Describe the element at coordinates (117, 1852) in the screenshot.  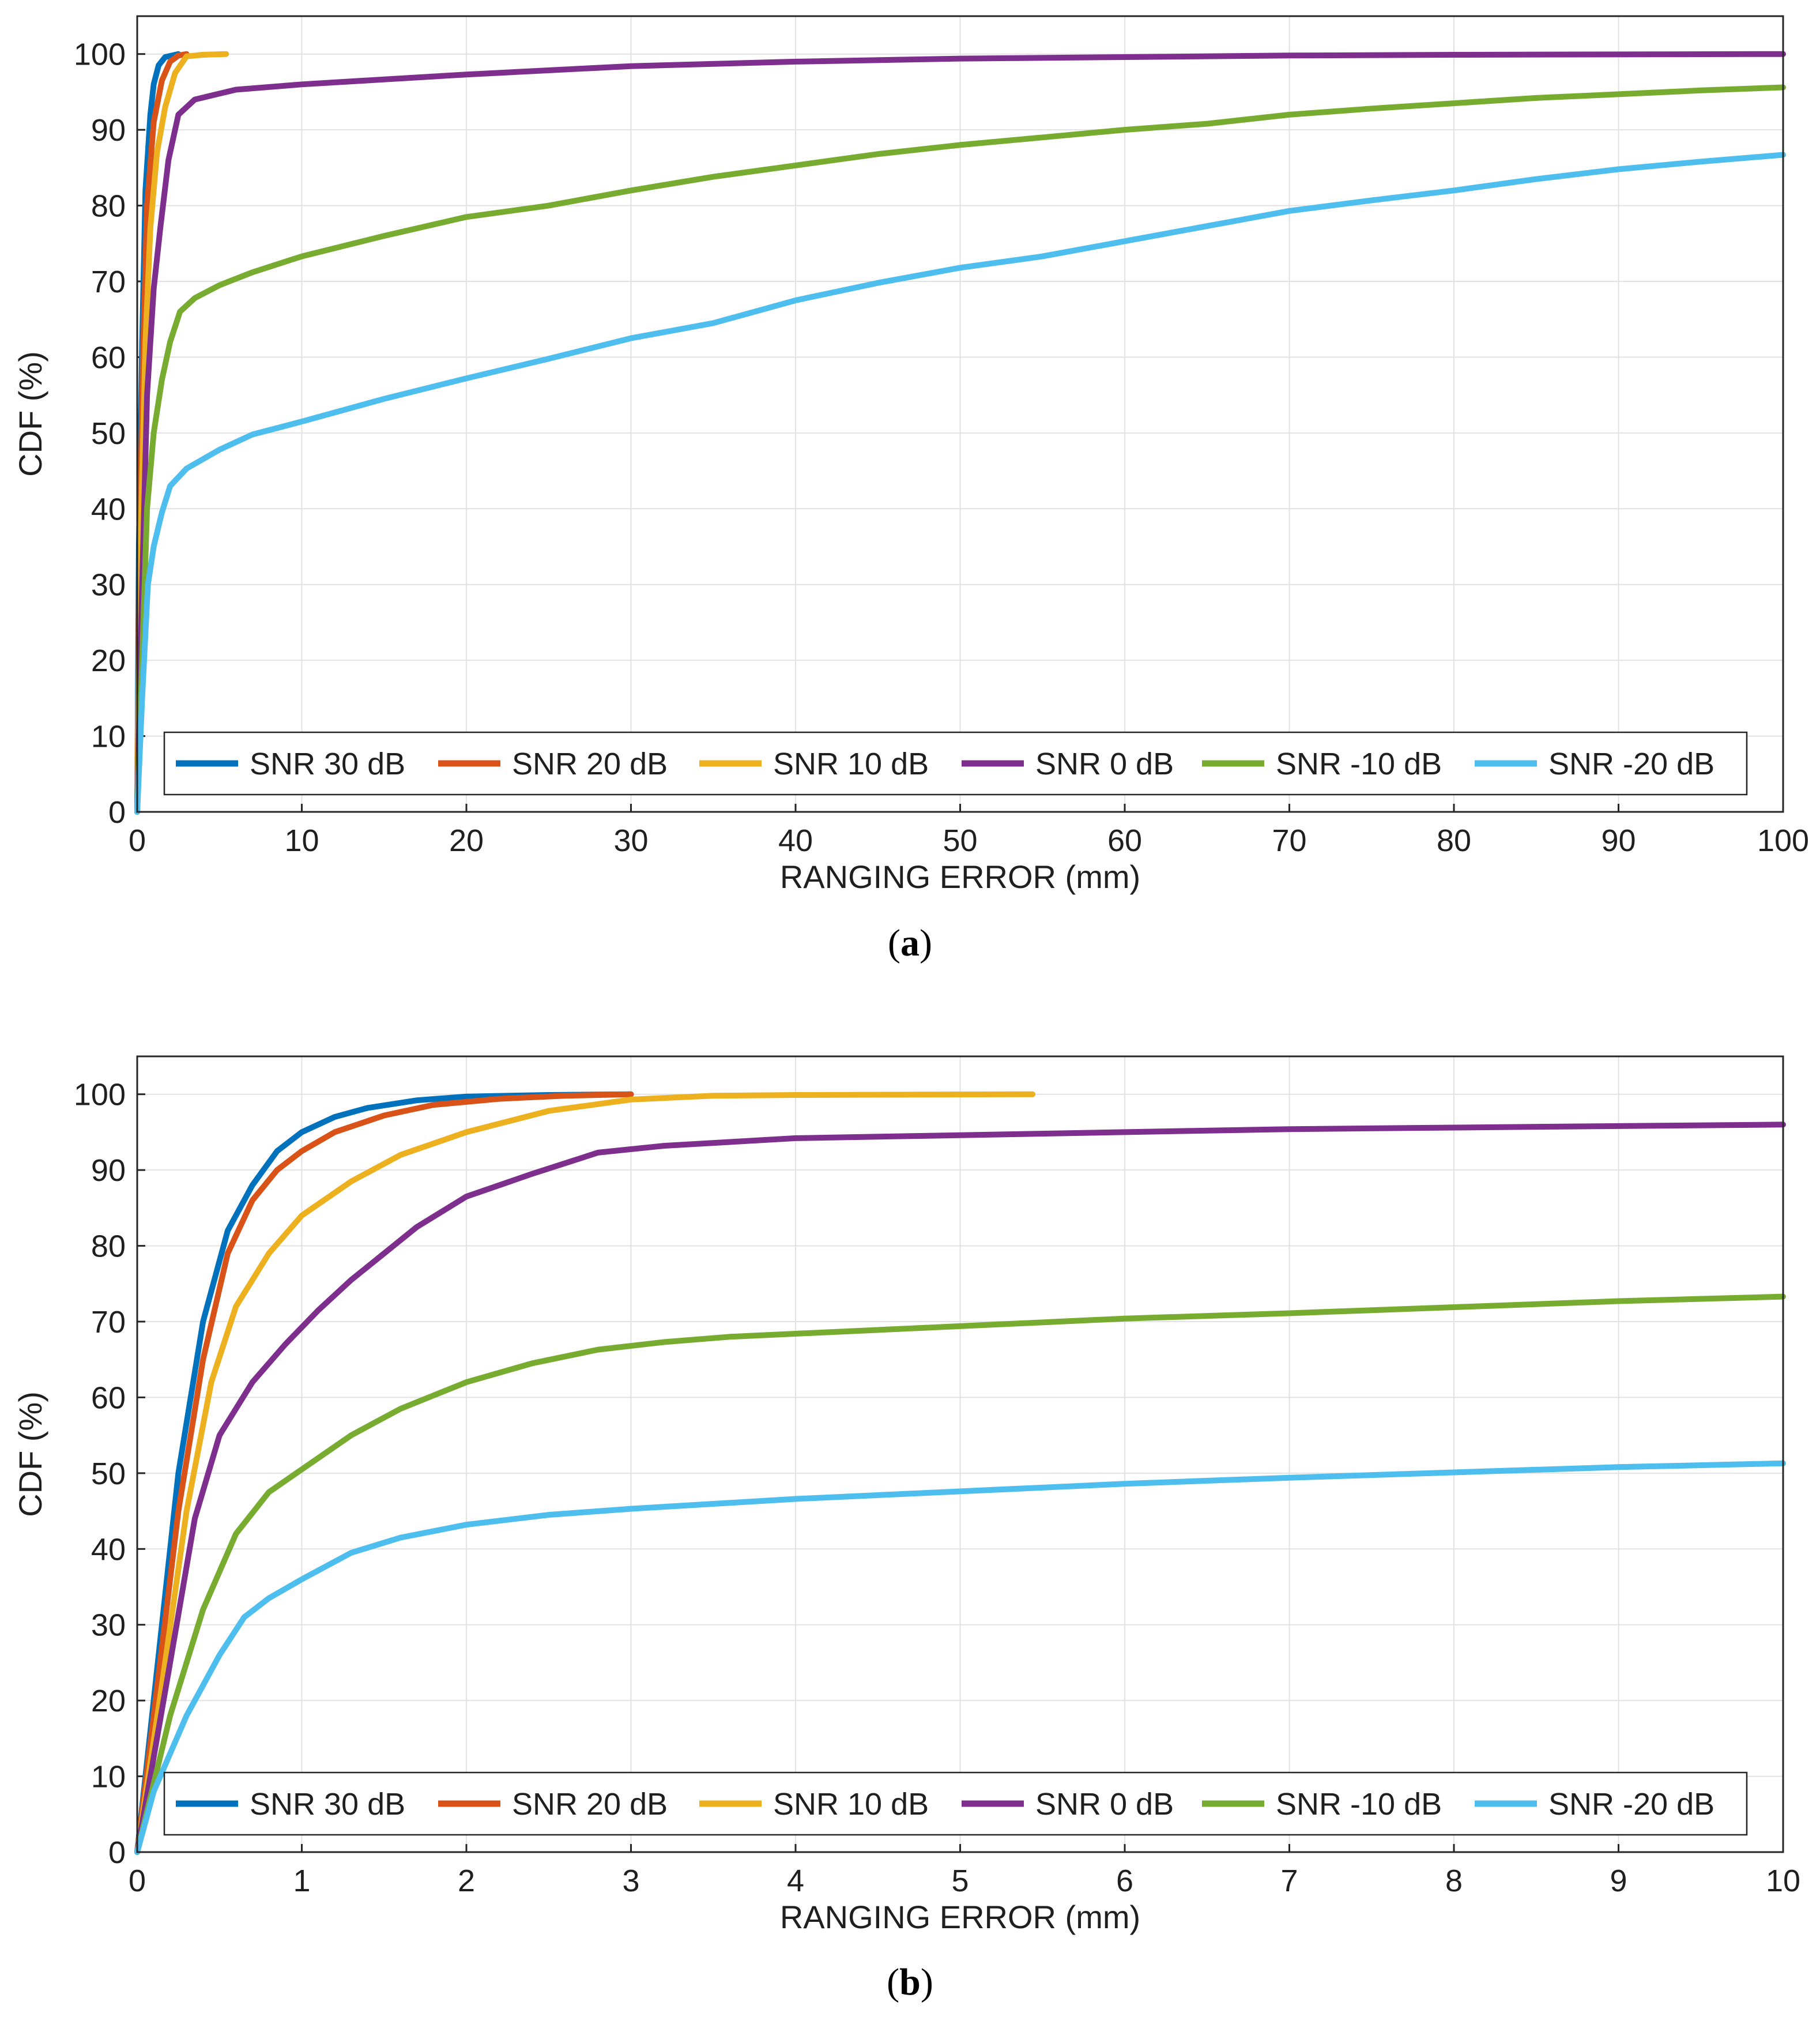
I see `chart-b-y-tick-label: 0` at that location.